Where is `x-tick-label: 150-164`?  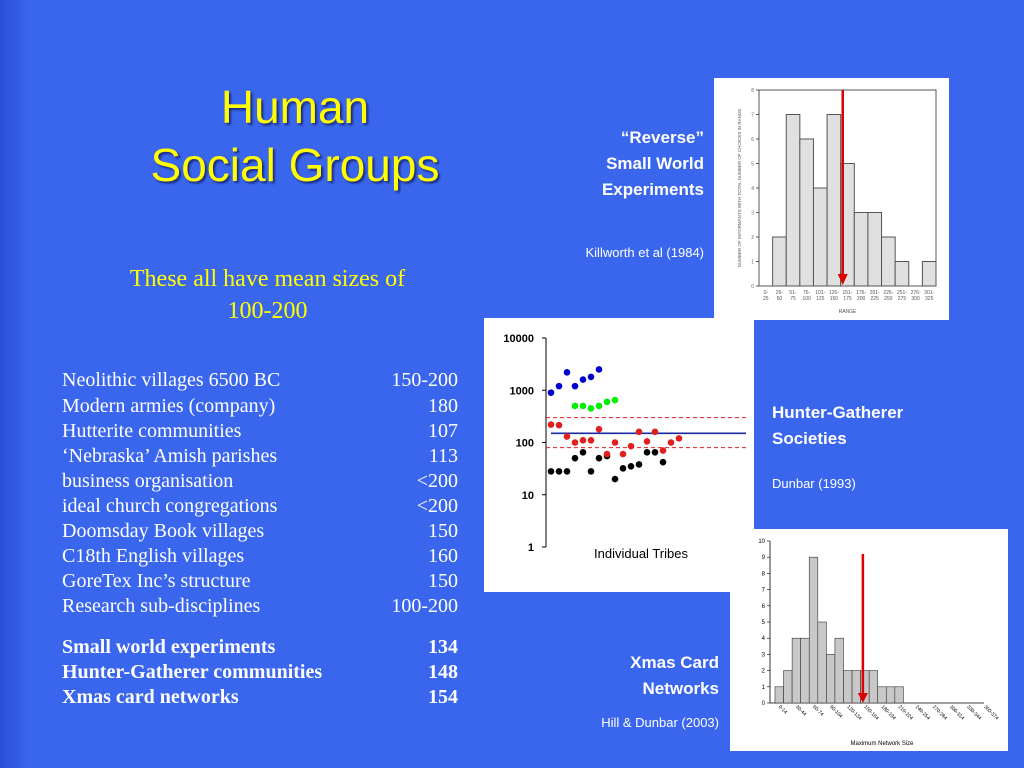 x-tick-label: 150-164 is located at coordinates (870, 712).